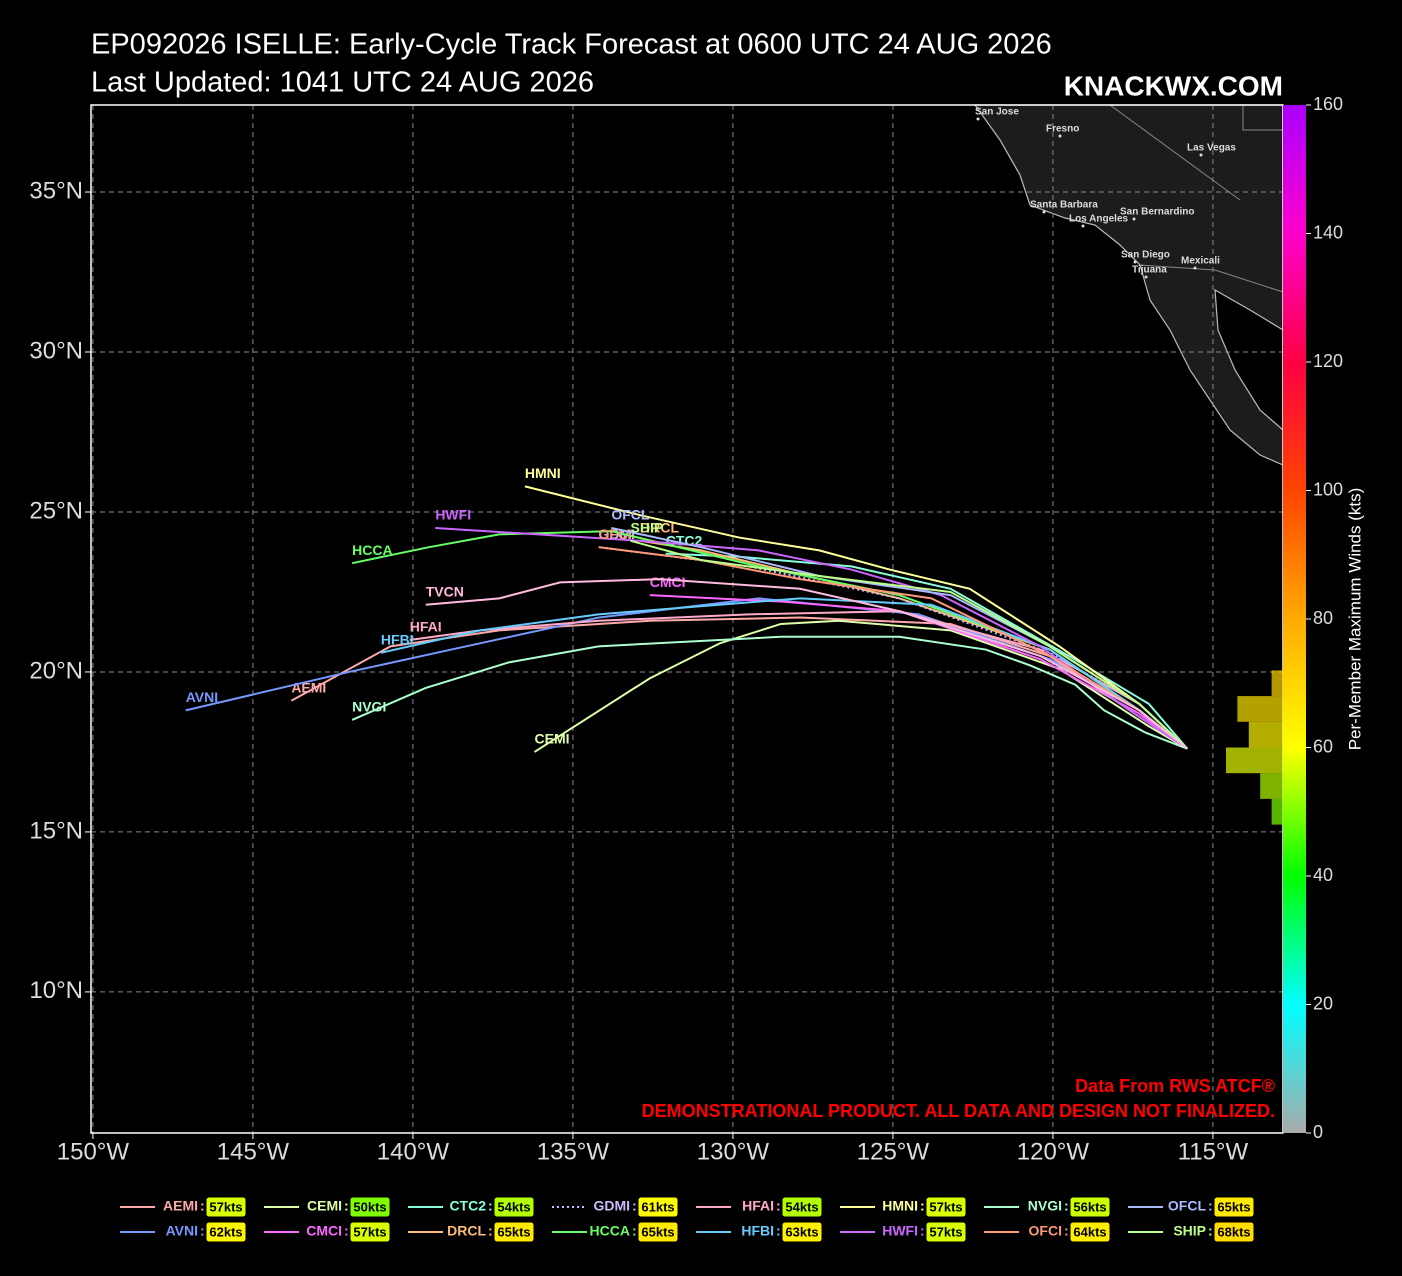  I want to click on x-tick-label: 115°W, so click(1213, 1151).